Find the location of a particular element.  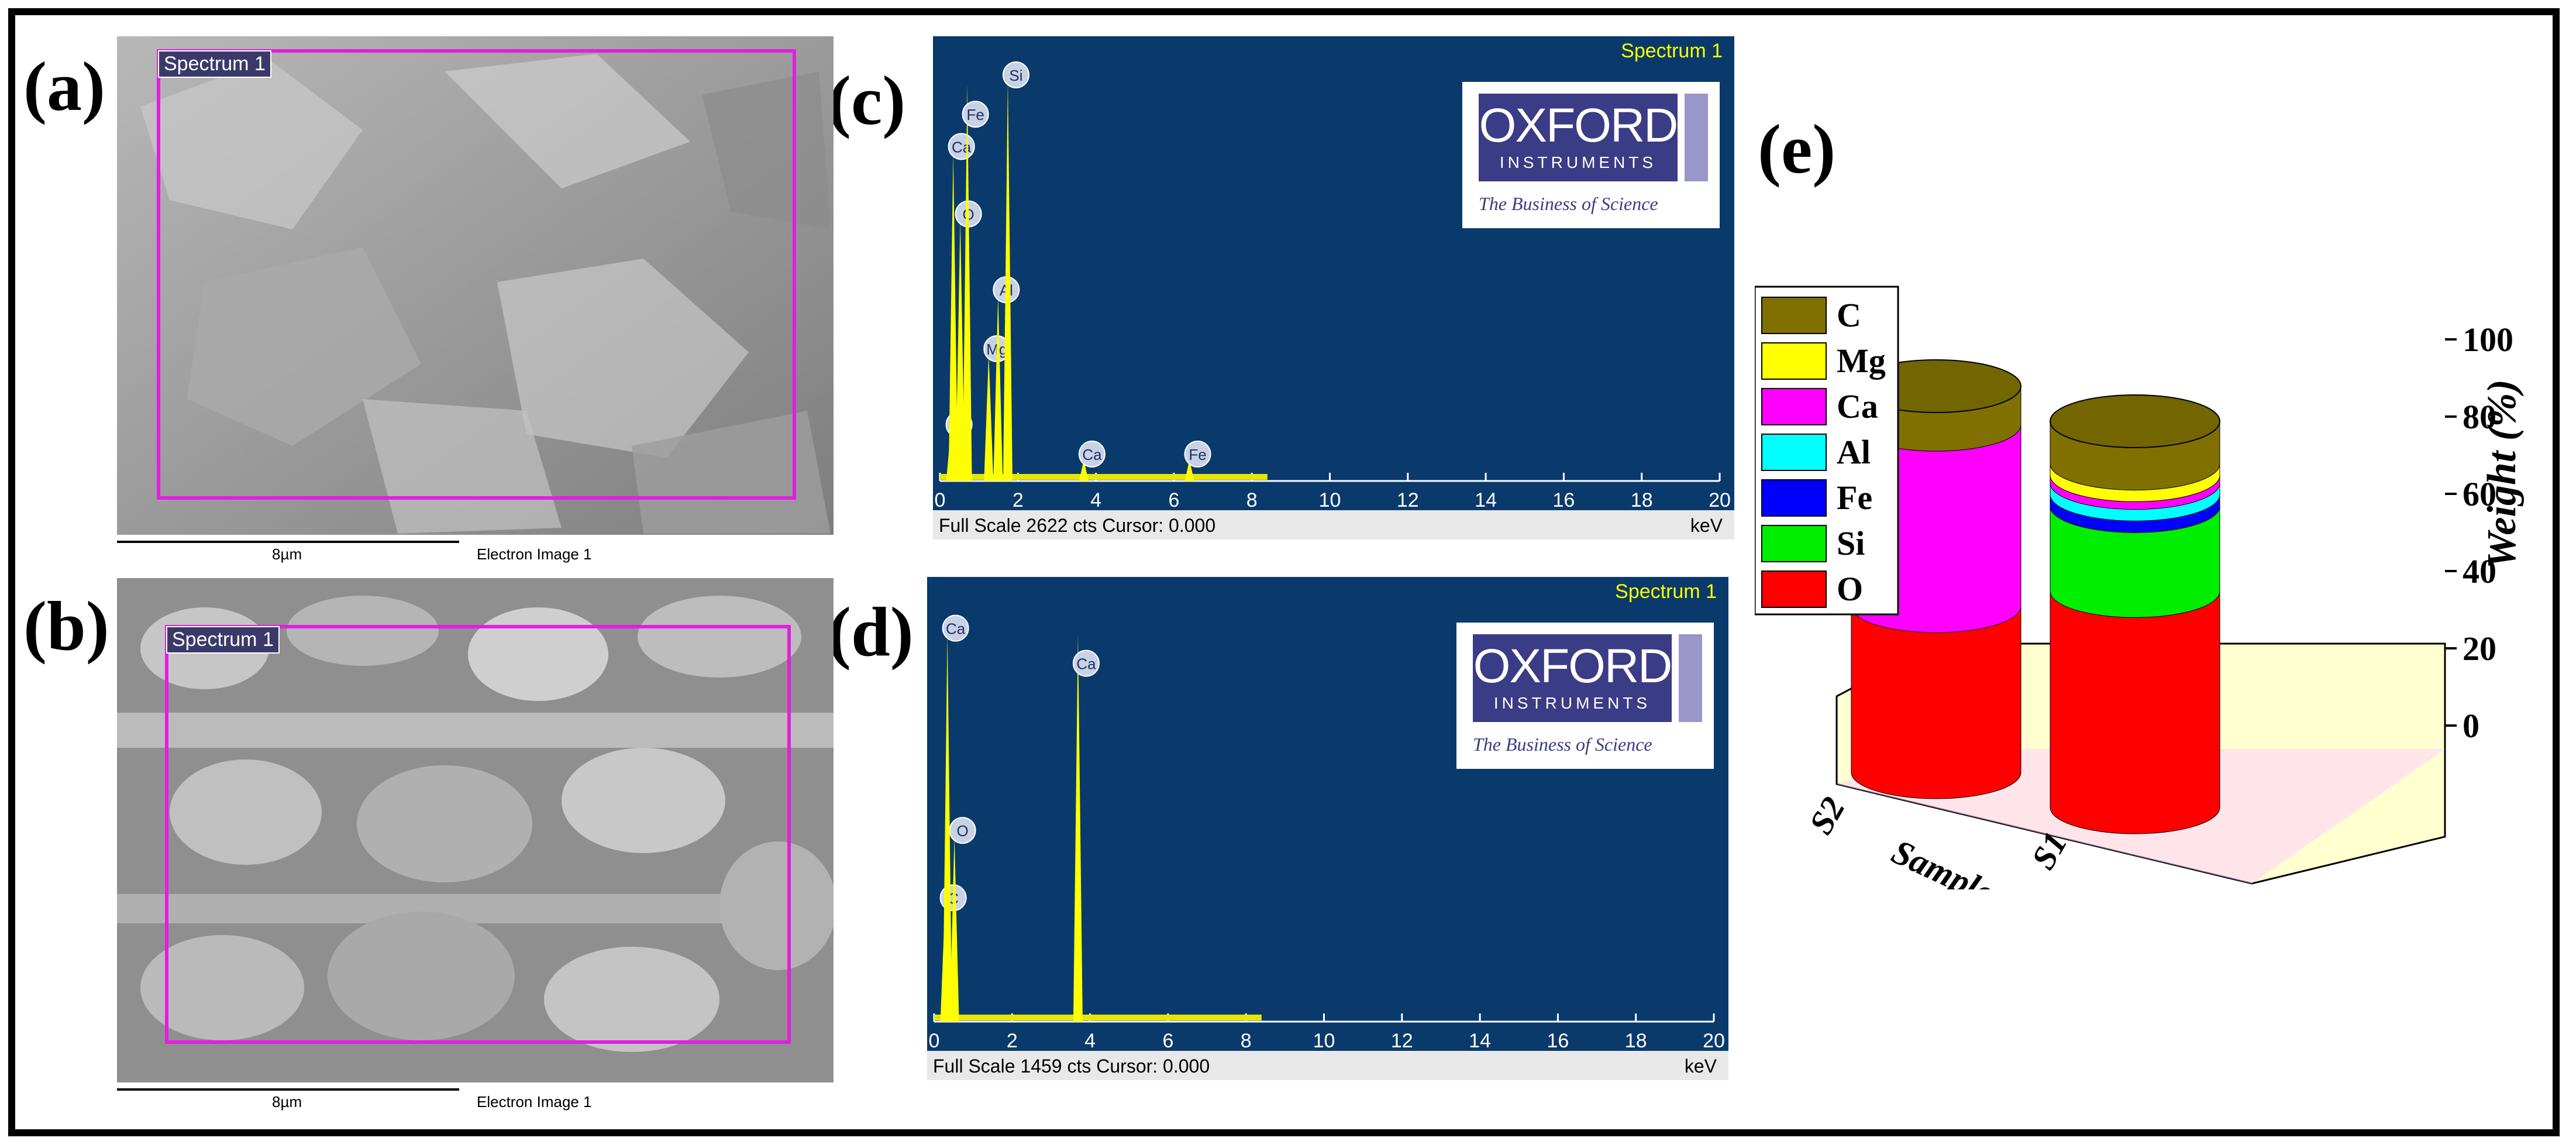

peak-label: Fe is located at coordinates (1197, 454).